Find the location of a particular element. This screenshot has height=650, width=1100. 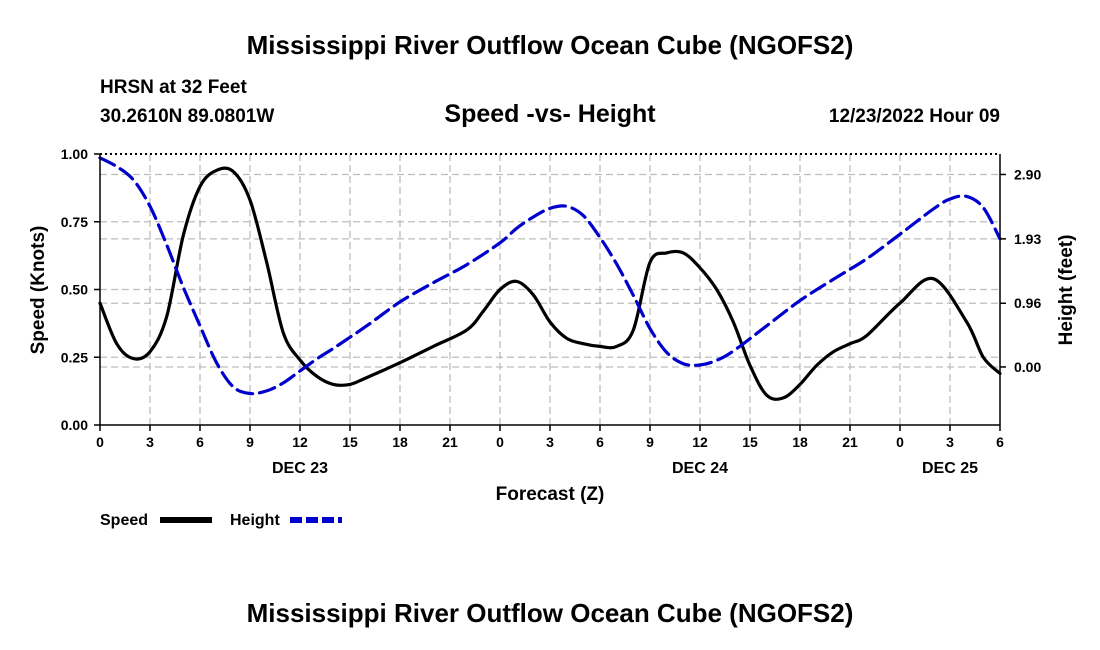

y2-axis-title: Height (feet) is located at coordinates (1066, 290).